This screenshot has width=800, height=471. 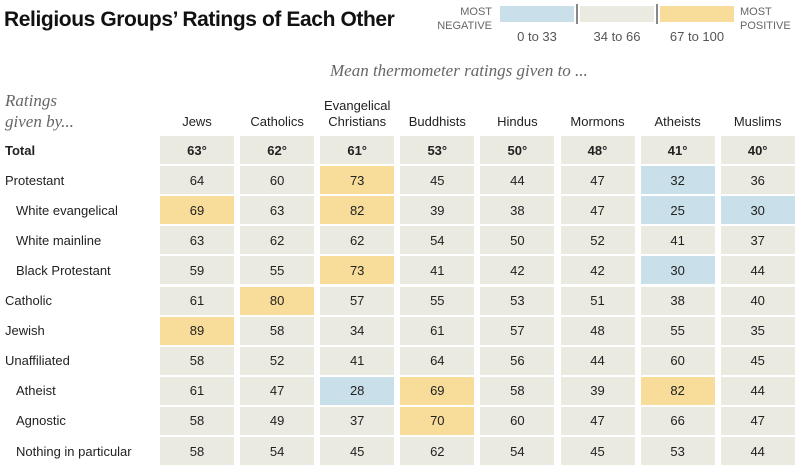 What do you see at coordinates (36, 391) in the screenshot?
I see `row-label: Atheist` at bounding box center [36, 391].